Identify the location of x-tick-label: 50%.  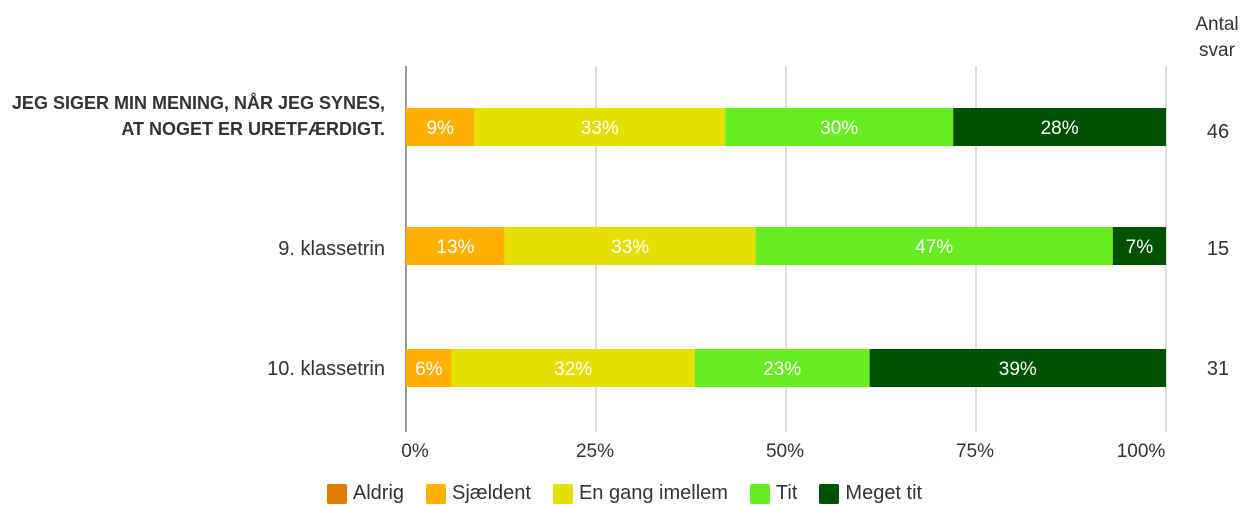
(785, 451).